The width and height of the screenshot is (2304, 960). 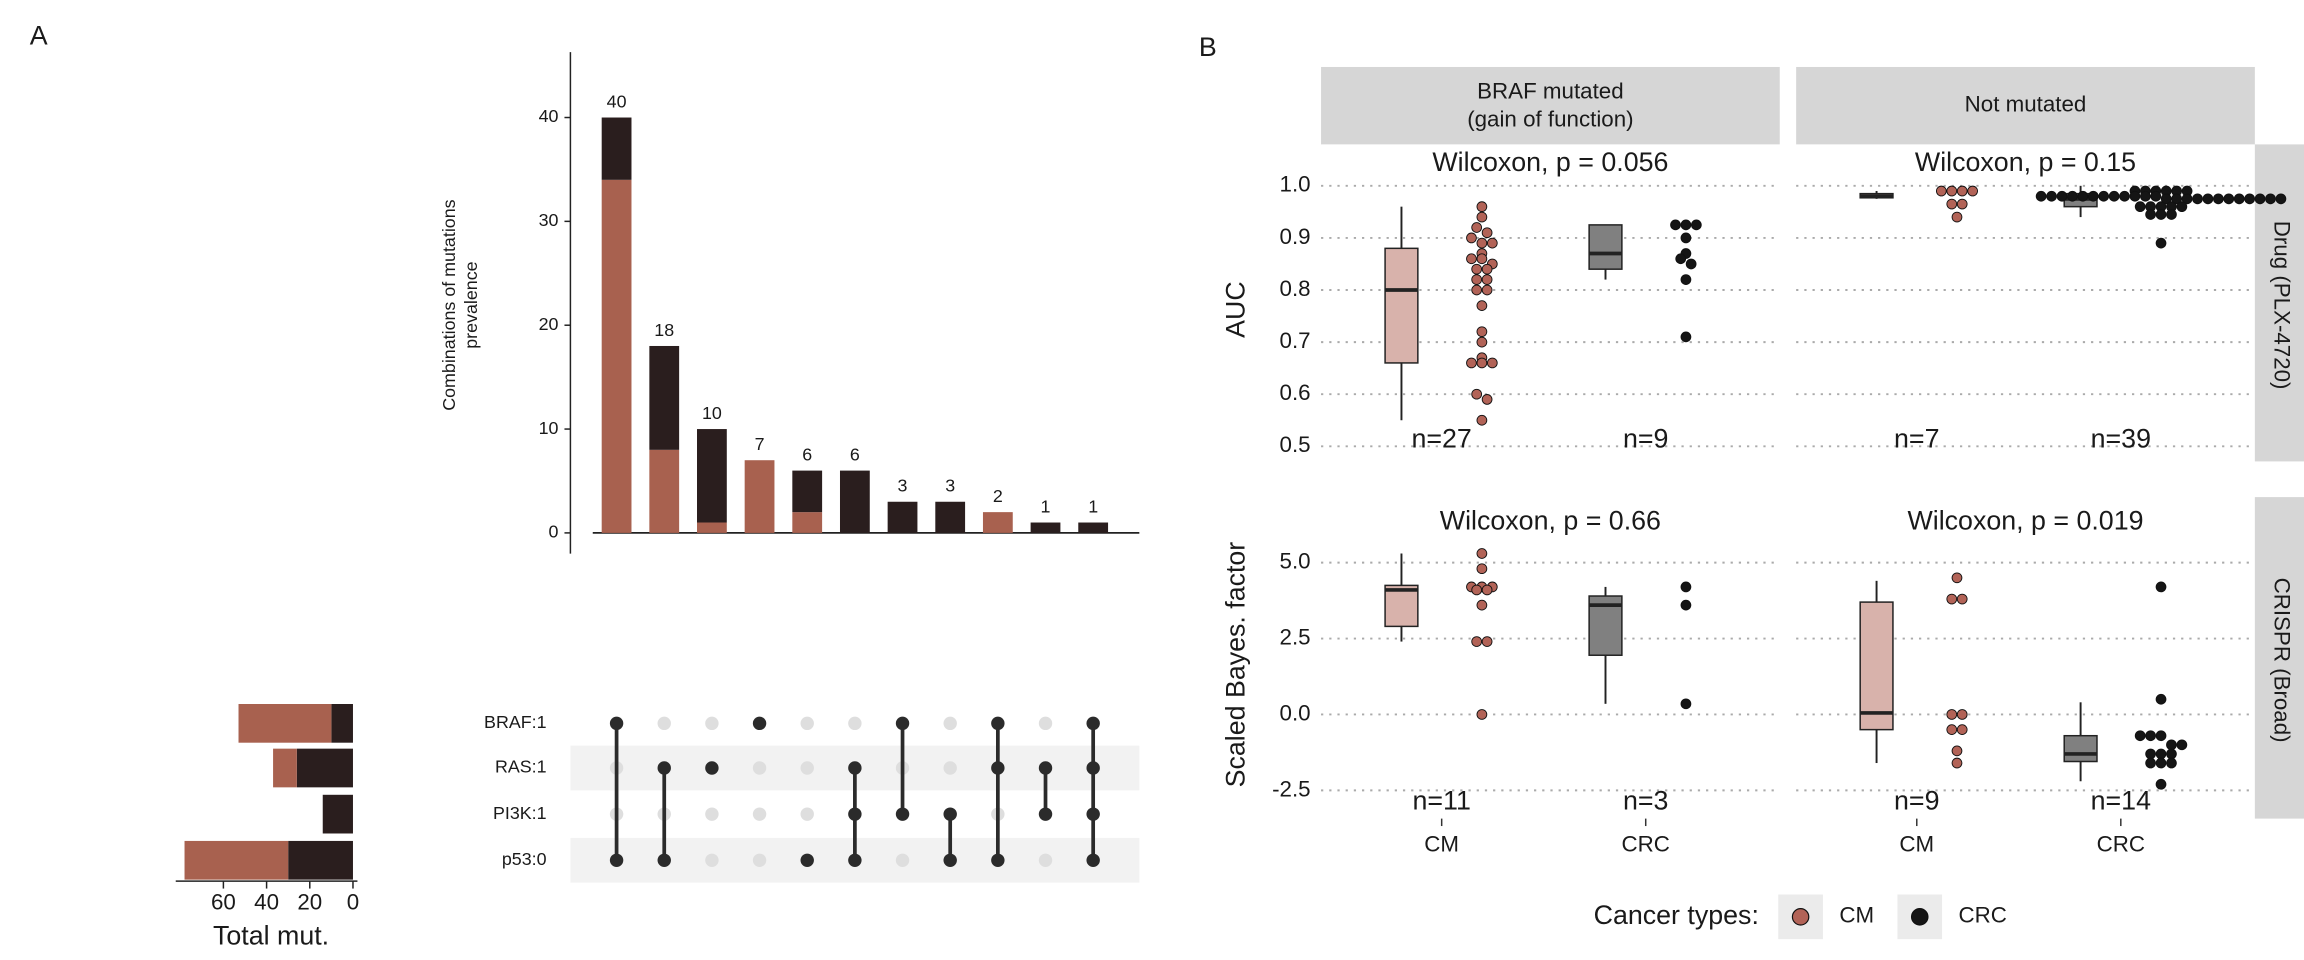 I want to click on y-tick-label: 0.6, so click(x=1295, y=392).